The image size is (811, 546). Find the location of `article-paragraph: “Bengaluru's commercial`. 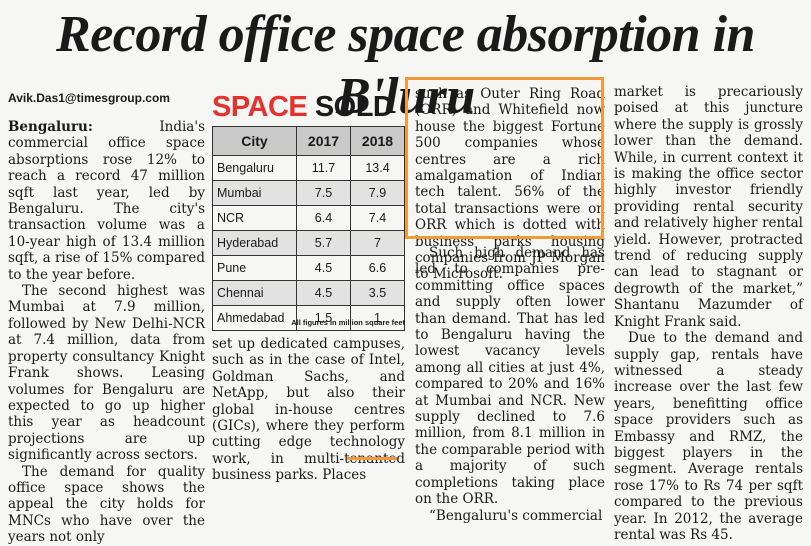

article-paragraph: “Bengaluru's commercial is located at coordinates (516, 515).